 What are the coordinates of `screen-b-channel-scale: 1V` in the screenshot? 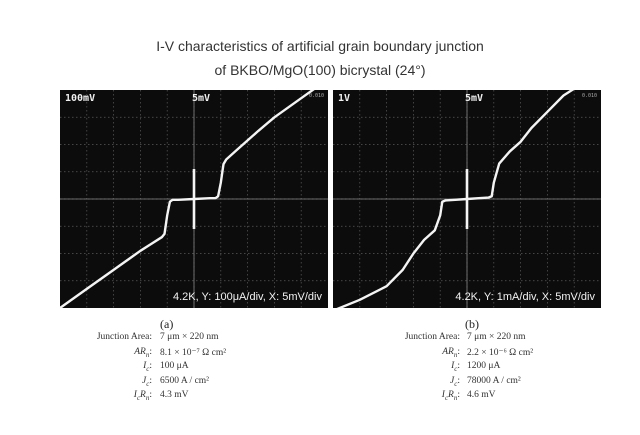 It's located at (344, 98).